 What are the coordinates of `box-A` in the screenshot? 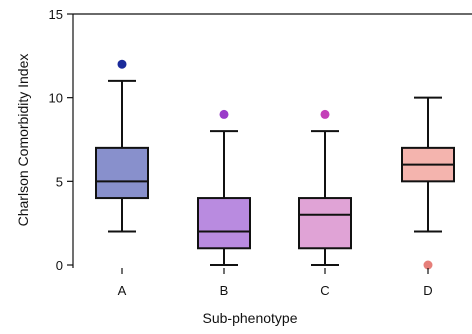 It's located at (122, 173).